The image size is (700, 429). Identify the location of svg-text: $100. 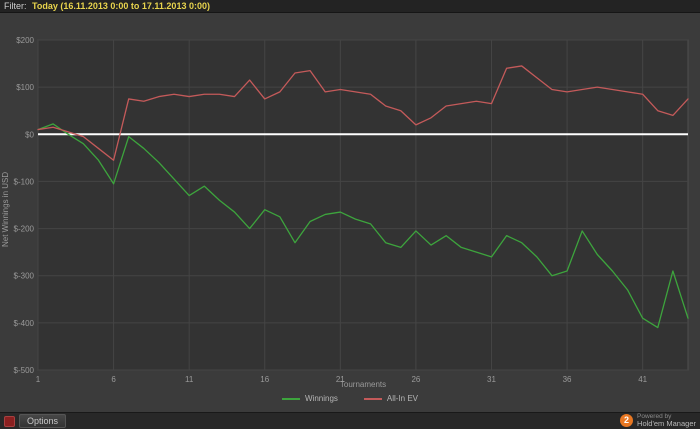
(25, 87).